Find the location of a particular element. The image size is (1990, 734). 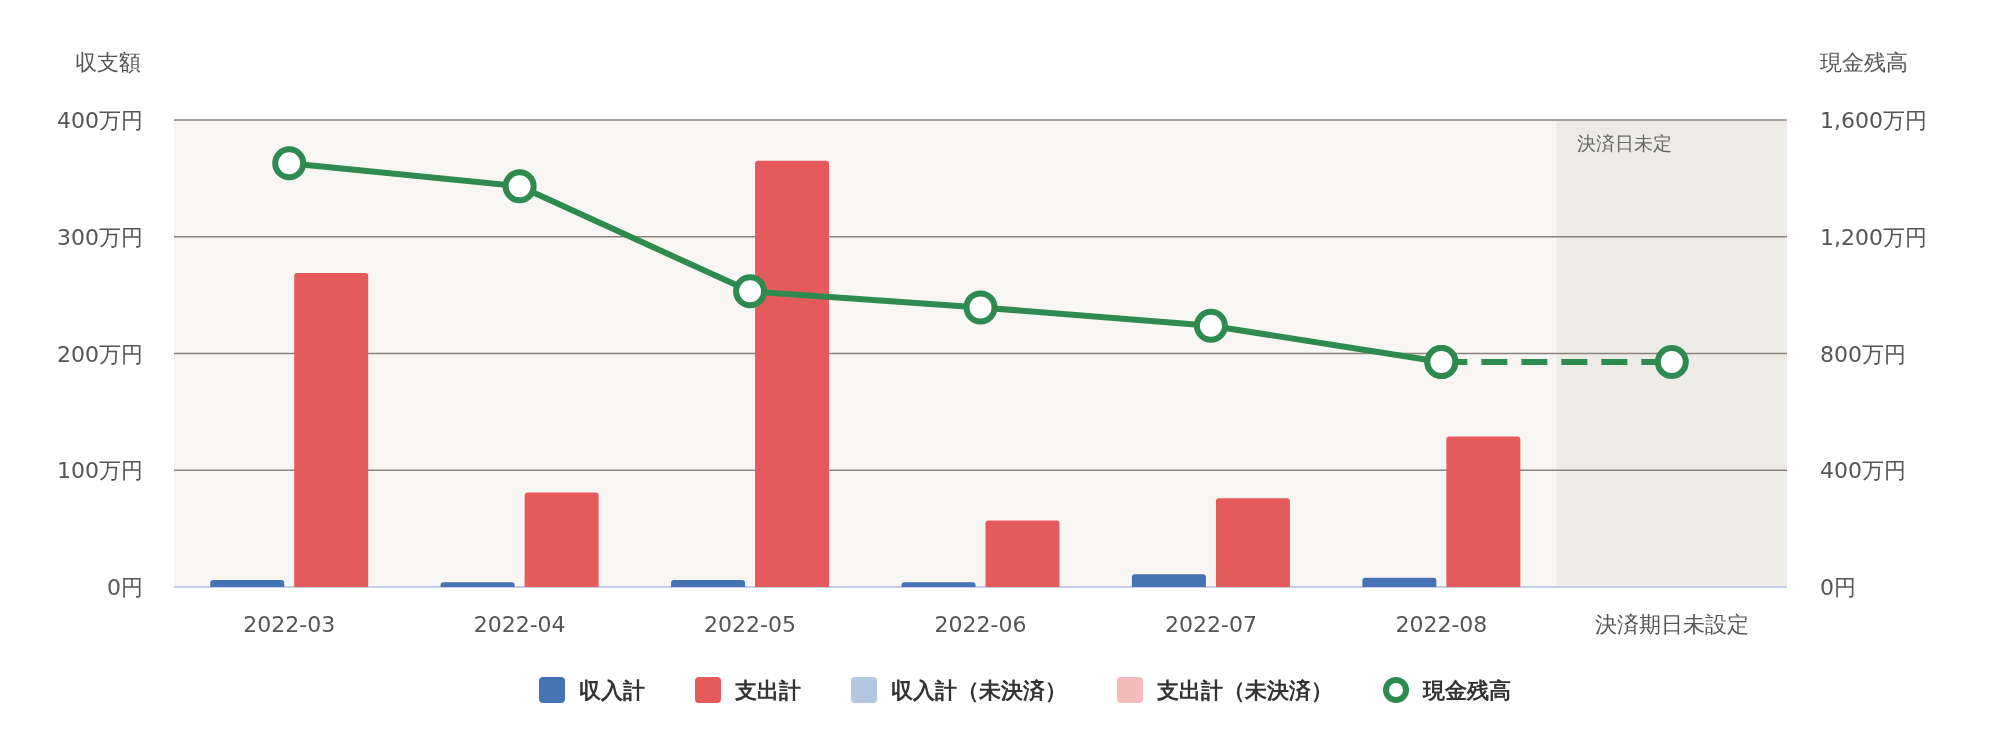

y-tick-label: 100万円 is located at coordinates (100, 471).